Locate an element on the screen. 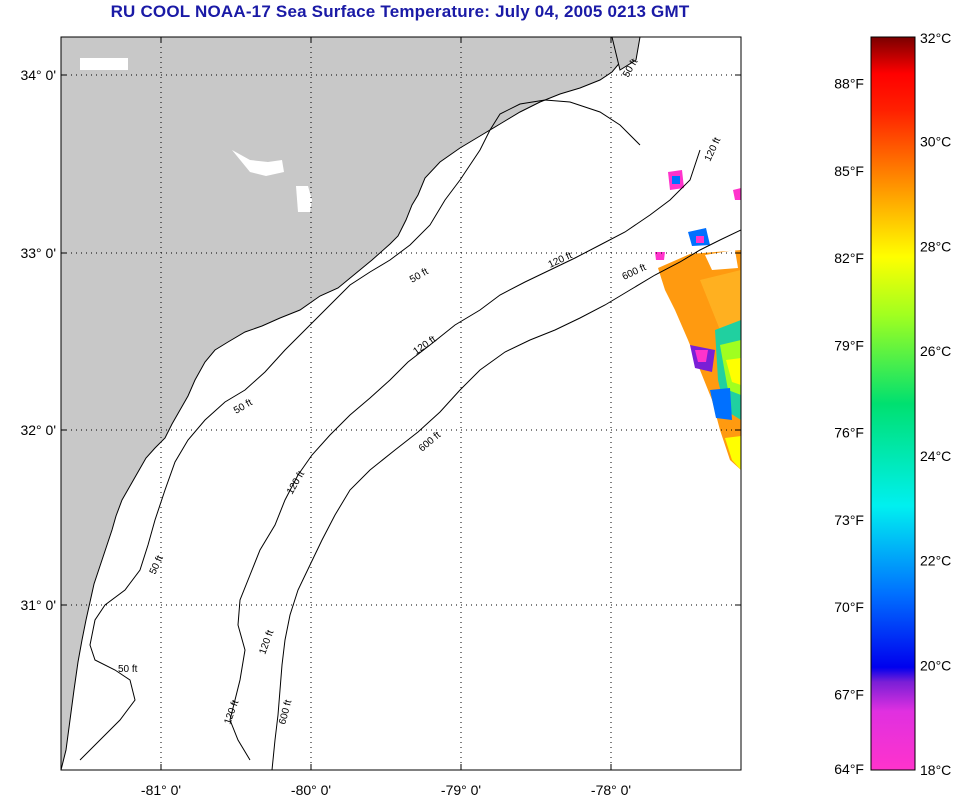 This screenshot has height=801, width=968. colorbar-fahrenheit-label: 67°F is located at coordinates (849, 694).